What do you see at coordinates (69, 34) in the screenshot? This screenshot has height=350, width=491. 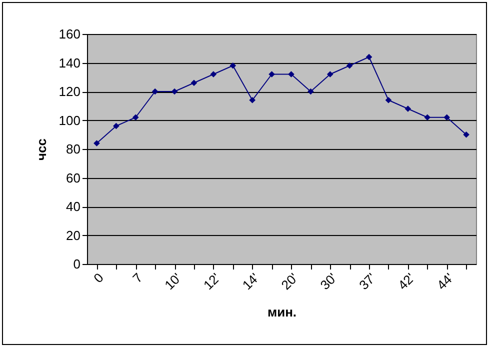 I see `y-tick-label: 160` at bounding box center [69, 34].